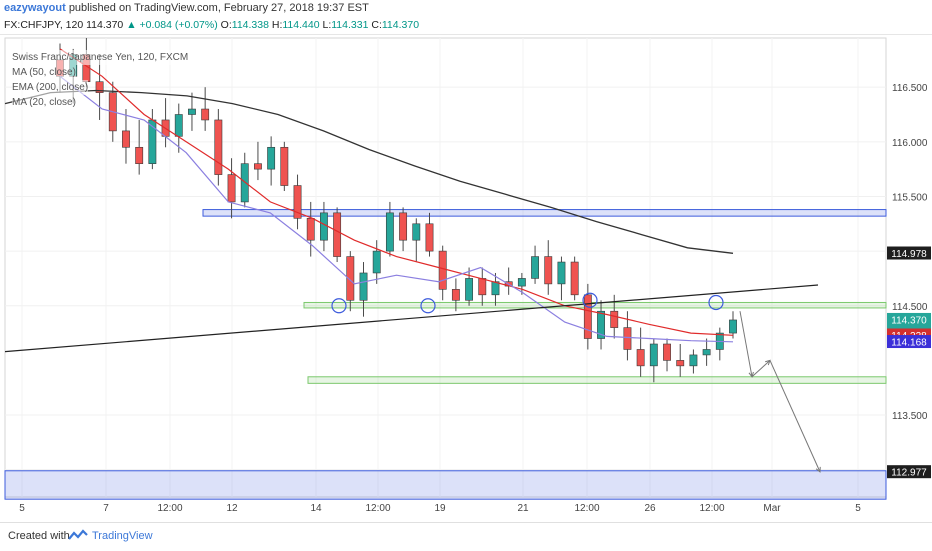 This screenshot has width=932, height=551. Describe the element at coordinates (910, 143) in the screenshot. I see `price-tick-label: 116.000` at that location.